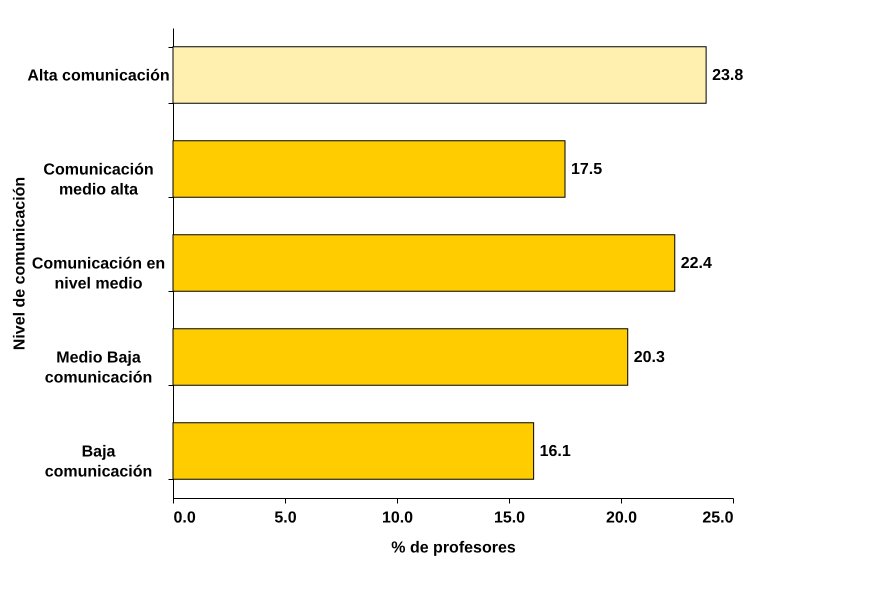 Image resolution: width=875 pixels, height=590 pixels. Describe the element at coordinates (98, 180) in the screenshot. I see `y-tick-label: Comunicación medio alta` at that location.